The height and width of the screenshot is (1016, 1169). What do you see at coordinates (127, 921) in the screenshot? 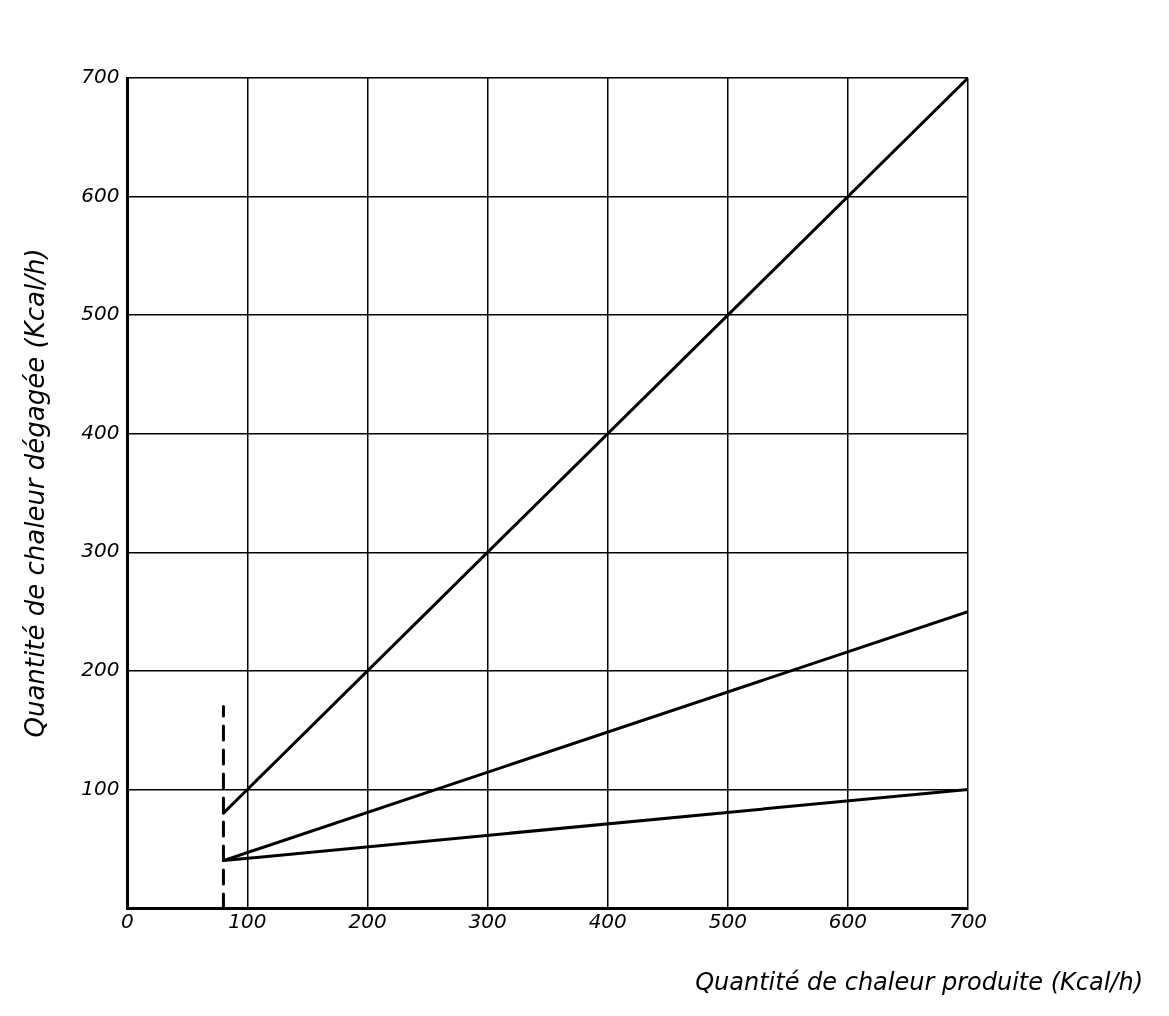
I see `x-tick-label: 0` at bounding box center [127, 921].